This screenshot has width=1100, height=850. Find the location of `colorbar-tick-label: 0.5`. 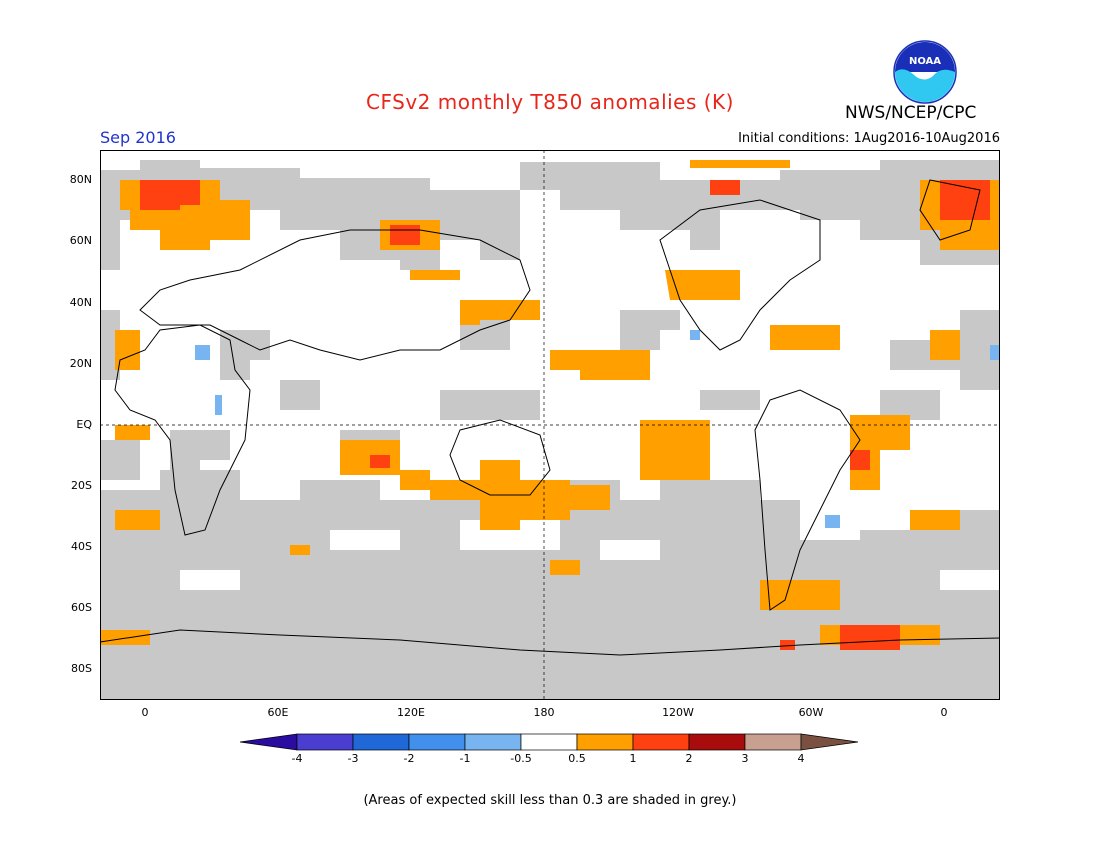

colorbar-tick-label: 0.5 is located at coordinates (577, 758).